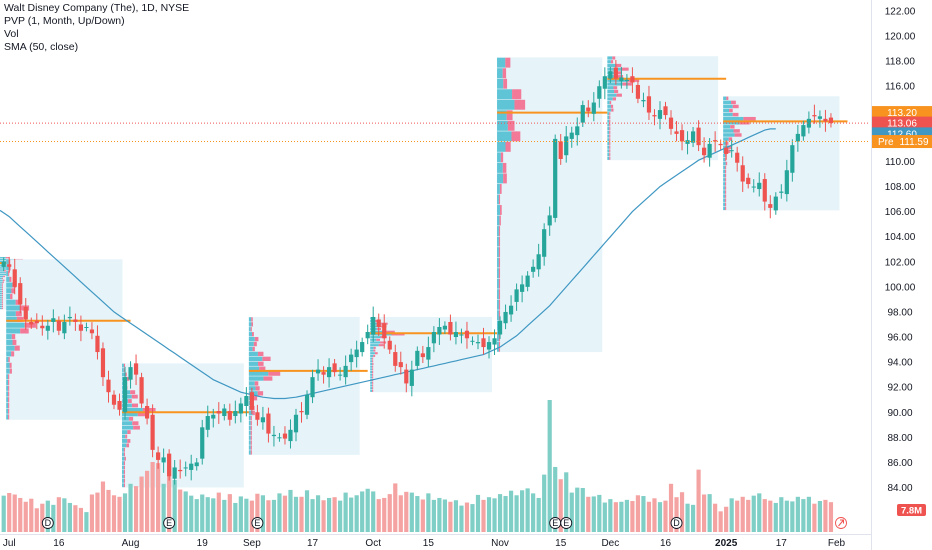 The width and height of the screenshot is (932, 550). Describe the element at coordinates (97, 8) in the screenshot. I see `legend-title: Walt Disney Company (The), 1D, NYSE` at that location.